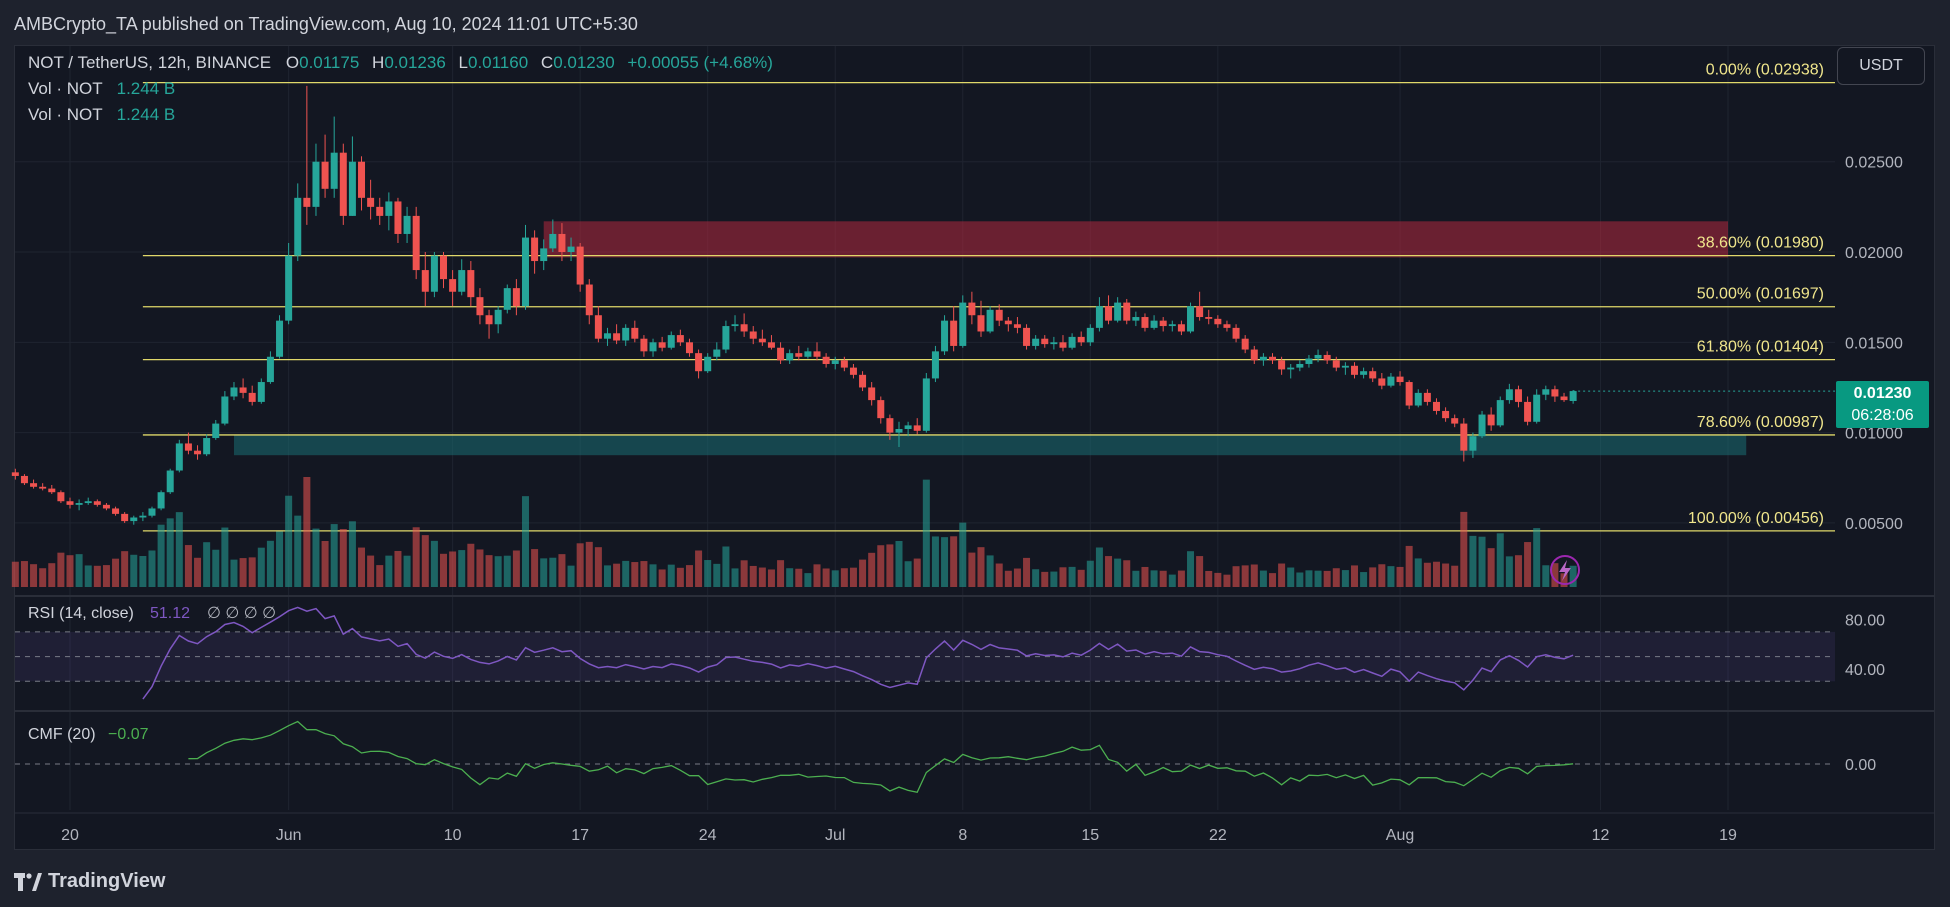 Image resolution: width=1950 pixels, height=907 pixels. I want to click on low-value: 0.01160, so click(498, 62).